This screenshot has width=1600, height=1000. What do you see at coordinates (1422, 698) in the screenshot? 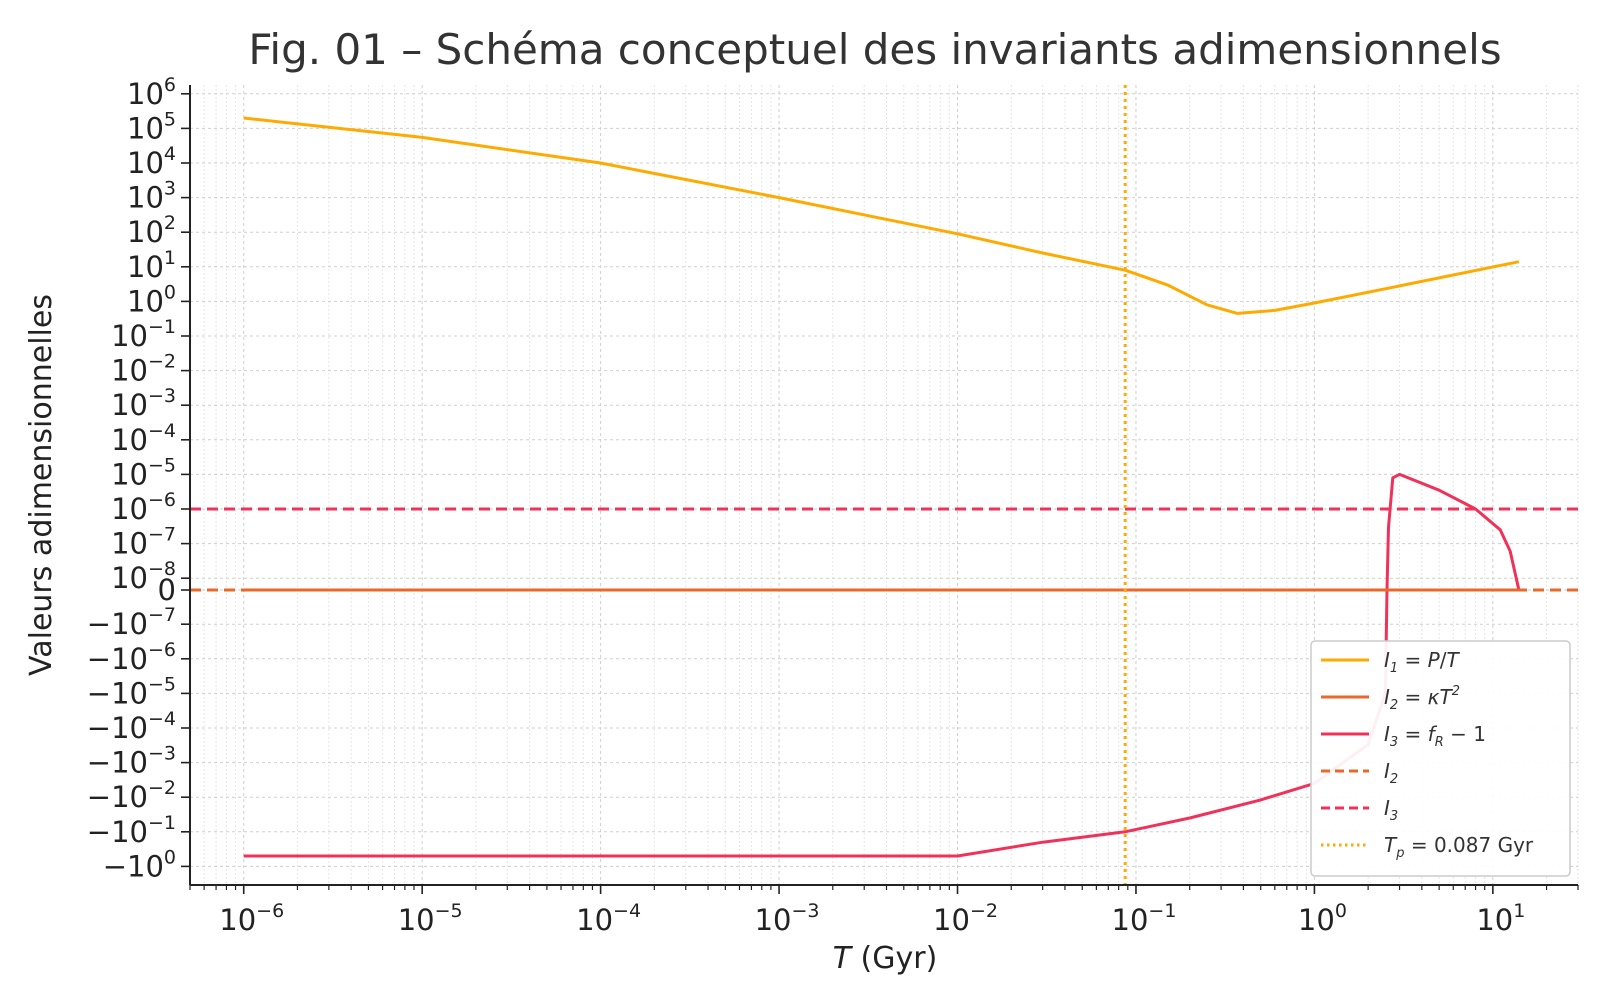
I see `legend-label: I2 = κT2` at bounding box center [1422, 698].